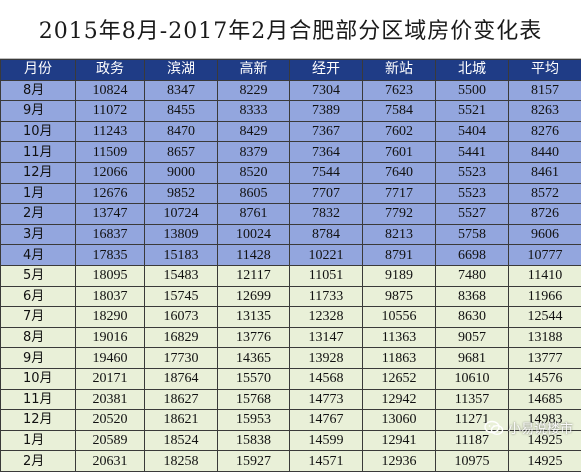 The height and width of the screenshot is (472, 581). What do you see at coordinates (254, 461) in the screenshot?
I see `price-cell: 15927` at bounding box center [254, 461].